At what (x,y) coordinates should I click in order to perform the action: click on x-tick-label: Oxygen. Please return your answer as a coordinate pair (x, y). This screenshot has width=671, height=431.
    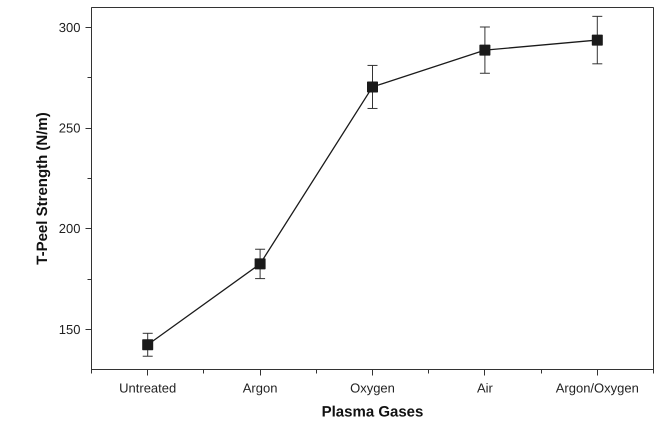
    Looking at the image, I should click on (372, 388).